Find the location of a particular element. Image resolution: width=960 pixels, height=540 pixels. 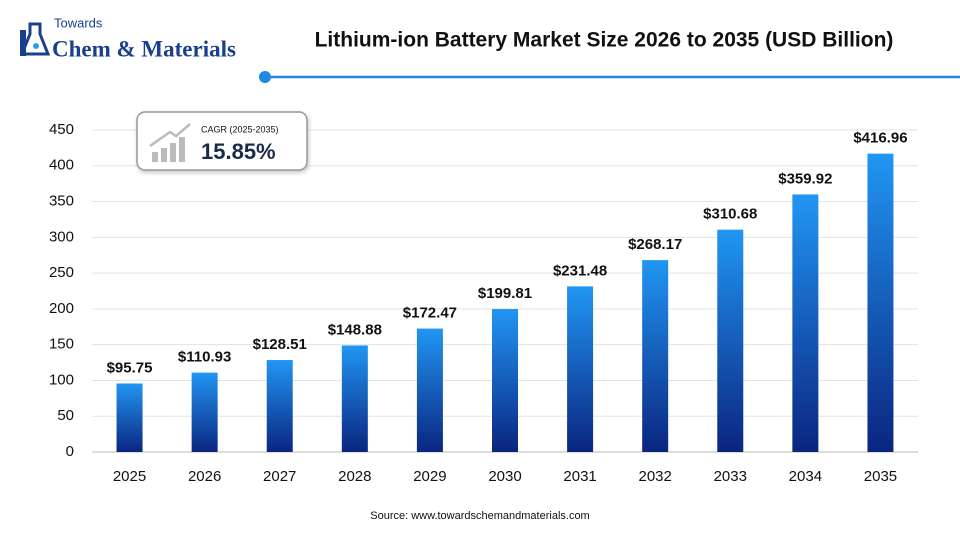

value-label: $416.96 is located at coordinates (880, 138).